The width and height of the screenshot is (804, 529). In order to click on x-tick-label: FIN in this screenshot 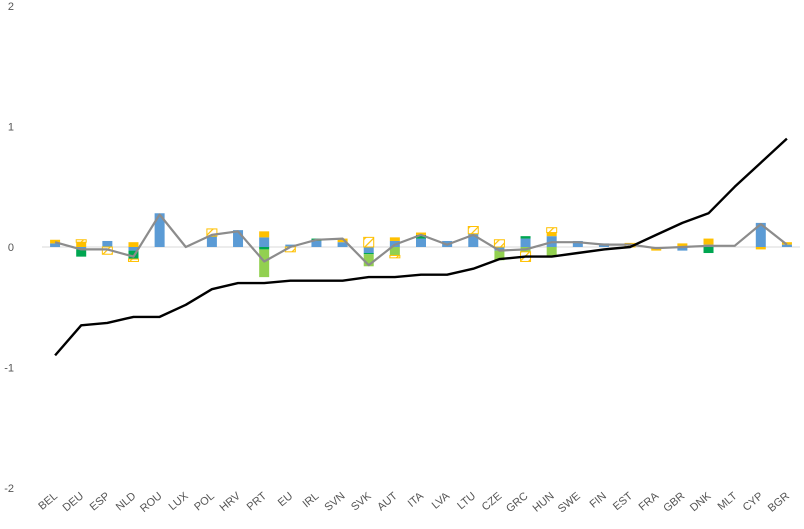, I will do `click(598, 500)`.